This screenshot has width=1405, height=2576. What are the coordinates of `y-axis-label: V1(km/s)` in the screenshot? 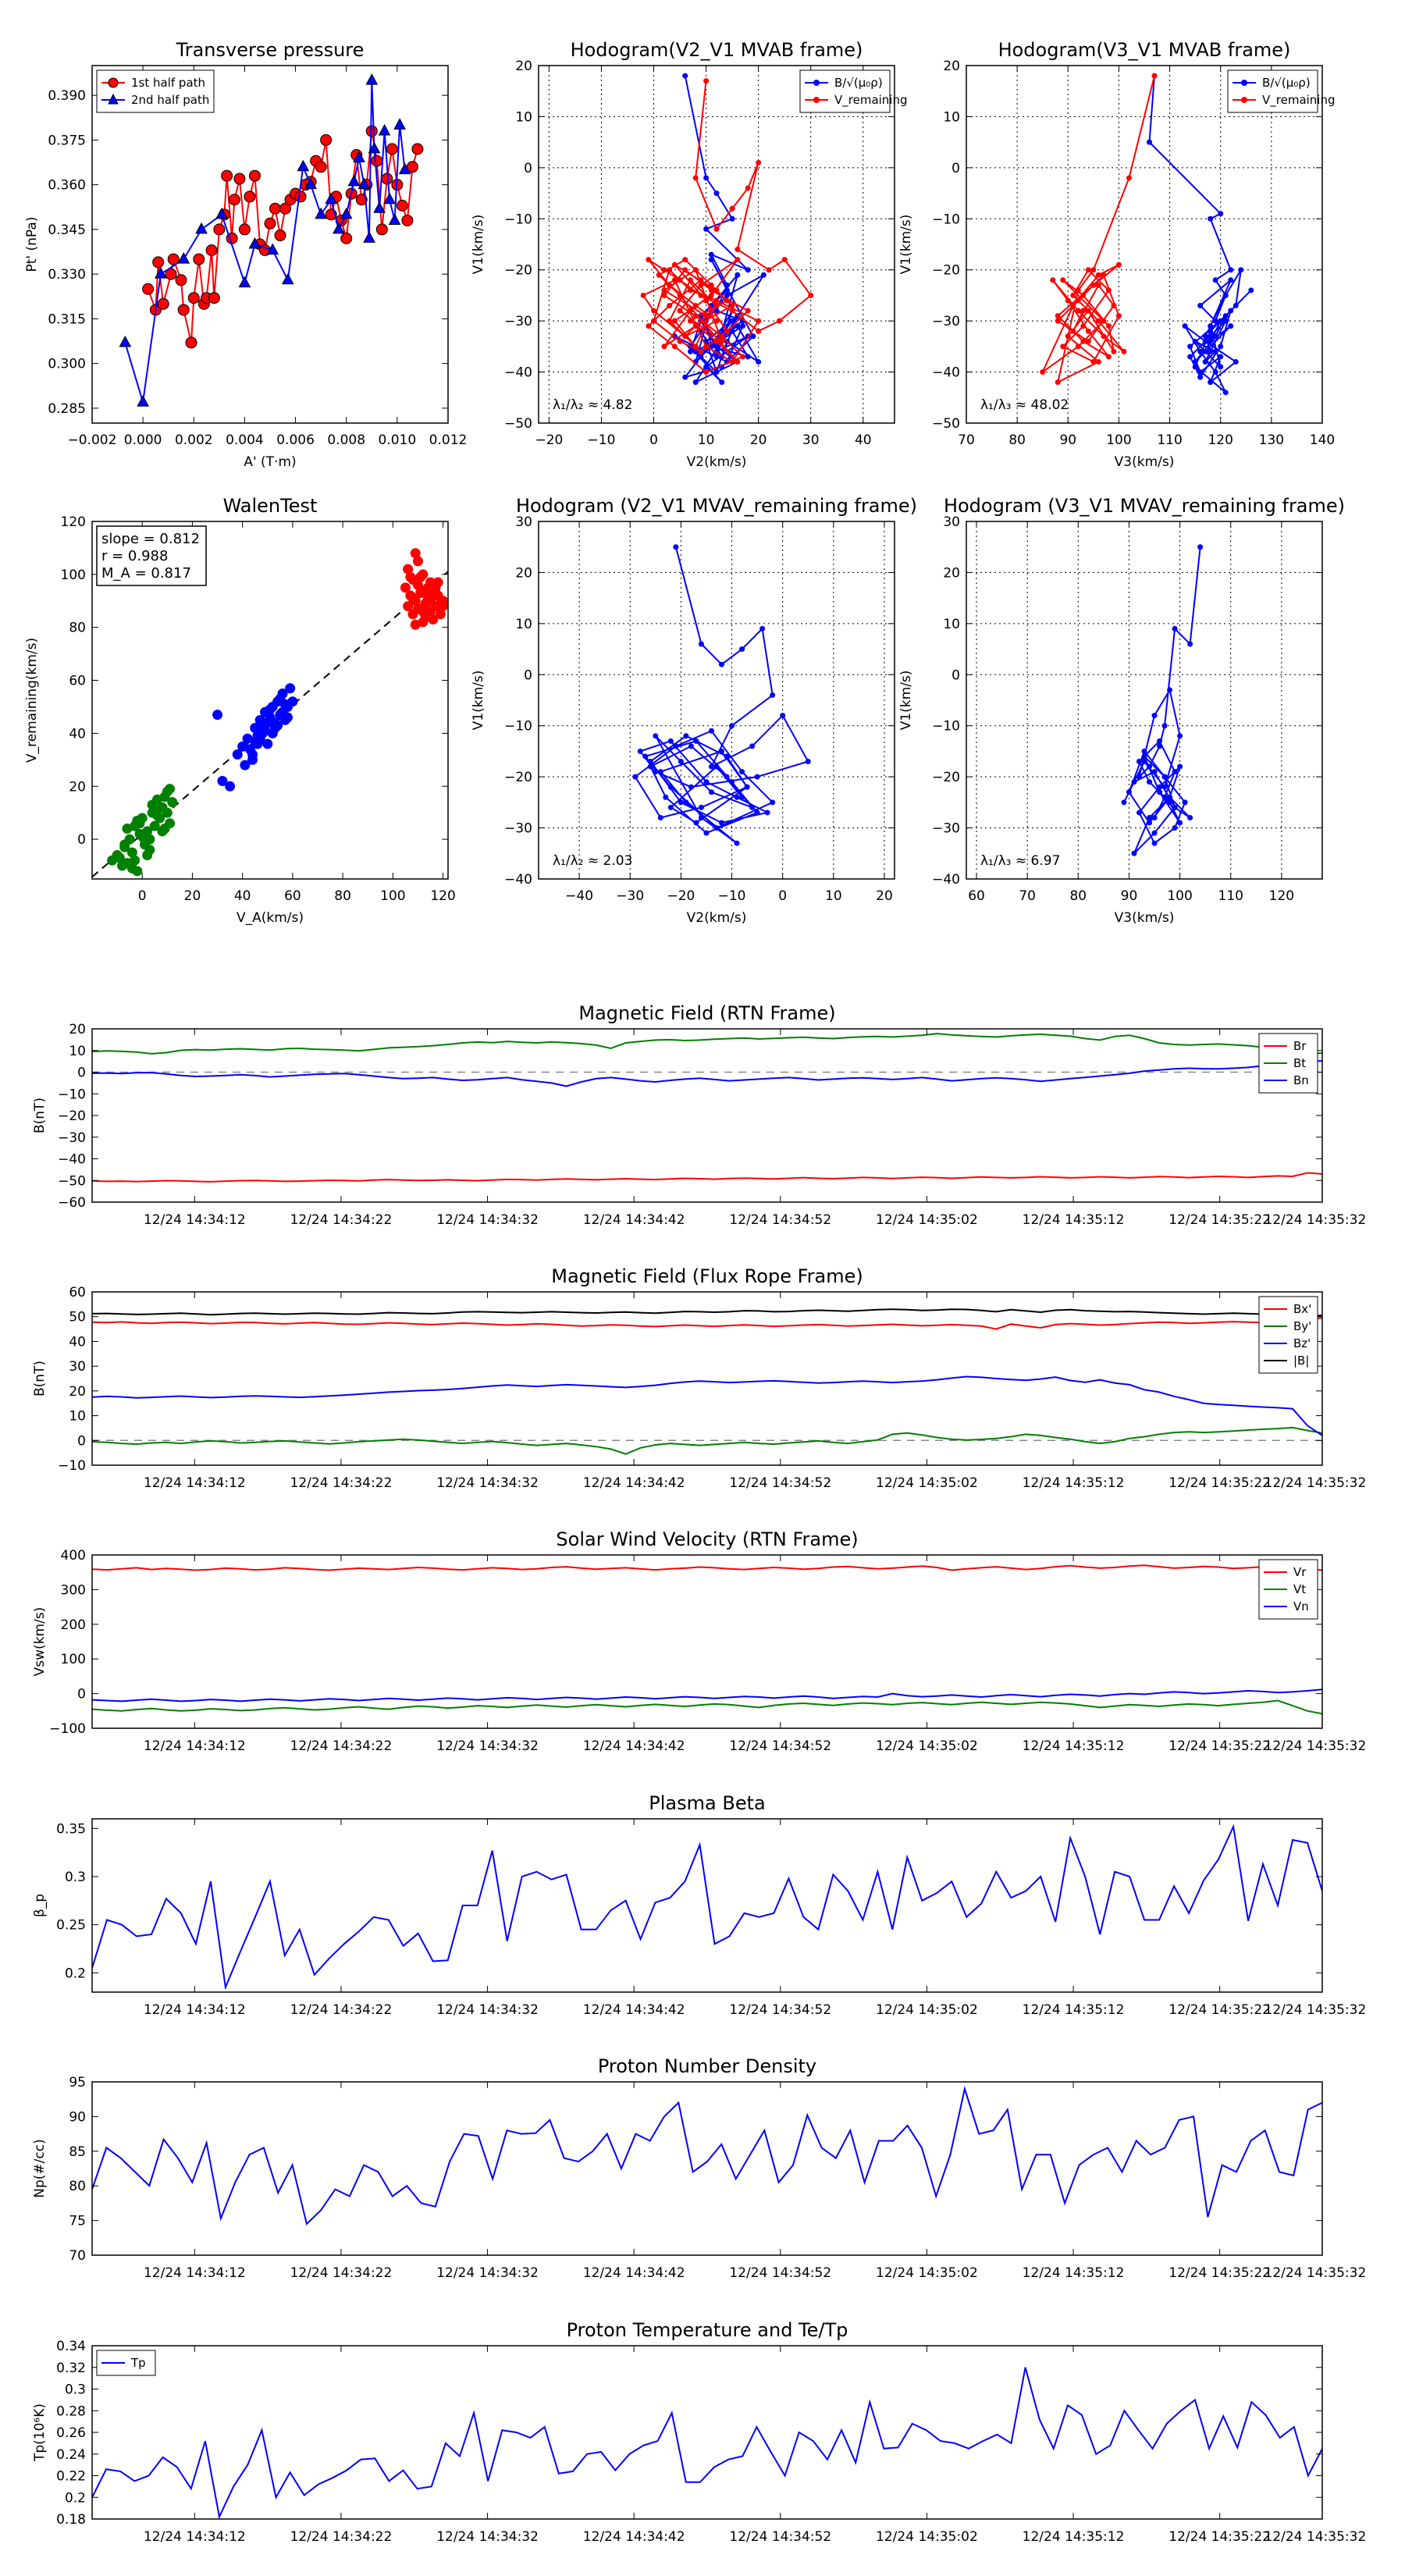 It's located at (479, 245).